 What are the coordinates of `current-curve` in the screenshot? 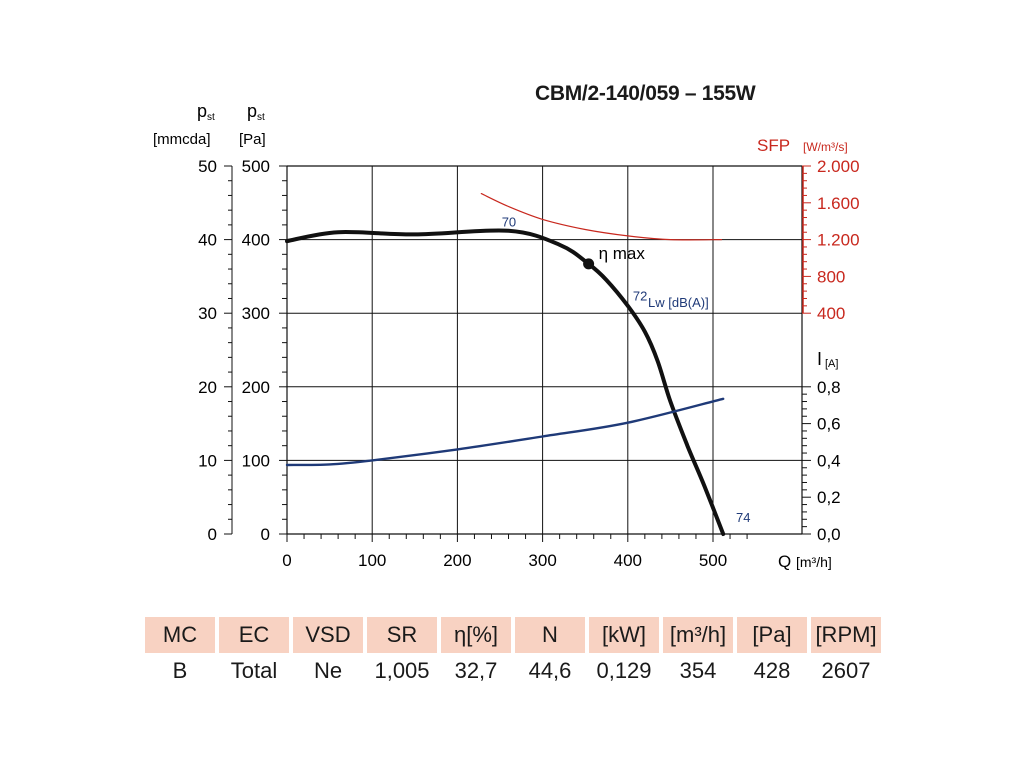 It's located at (505, 432).